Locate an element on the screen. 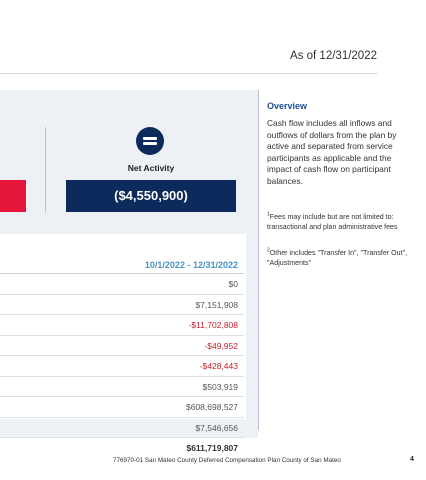  table-row: $503,919 is located at coordinates (122, 387).